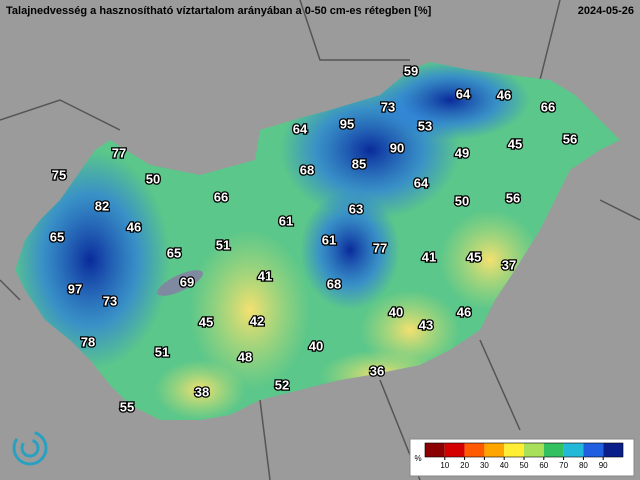 This screenshot has height=480, width=640. I want to click on legend-tick-label: 20, so click(464, 465).